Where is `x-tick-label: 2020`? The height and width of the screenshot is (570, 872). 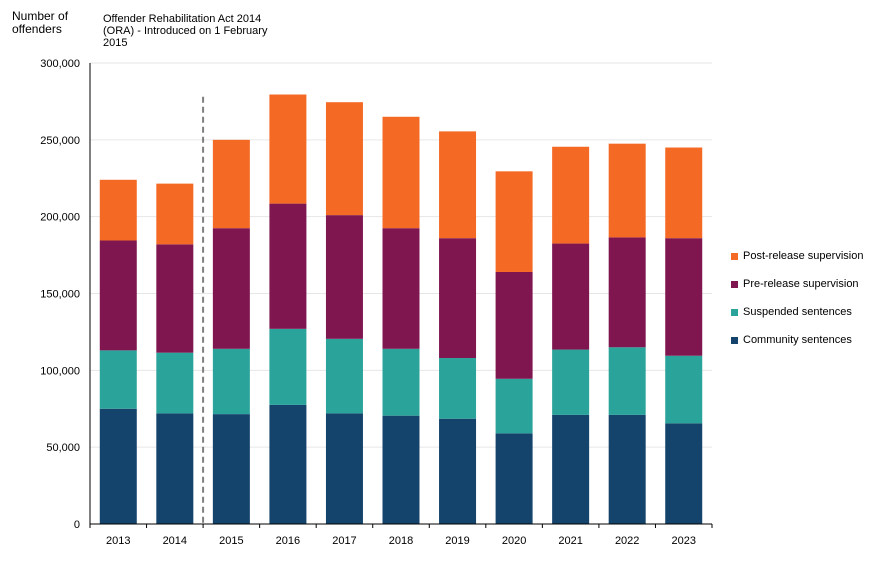
x-tick-label: 2020 is located at coordinates (514, 541).